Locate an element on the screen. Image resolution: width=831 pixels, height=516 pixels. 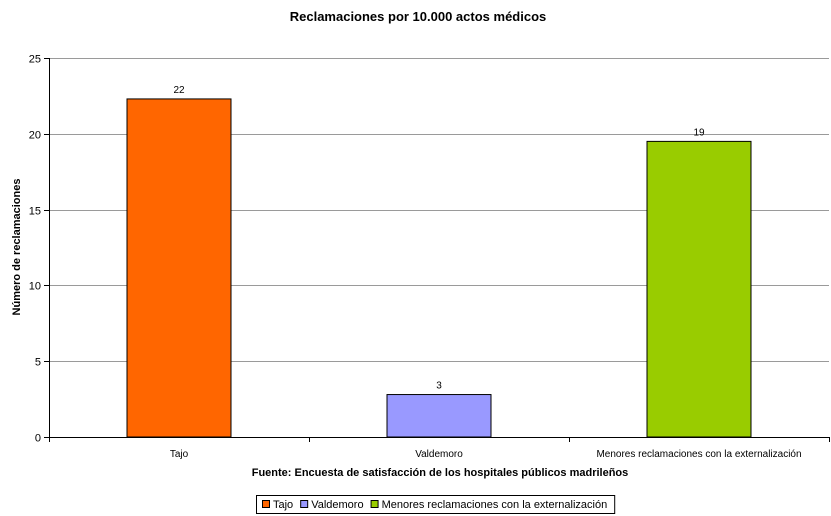
y-axis-title: Número de reclamaciones is located at coordinates (17, 247).